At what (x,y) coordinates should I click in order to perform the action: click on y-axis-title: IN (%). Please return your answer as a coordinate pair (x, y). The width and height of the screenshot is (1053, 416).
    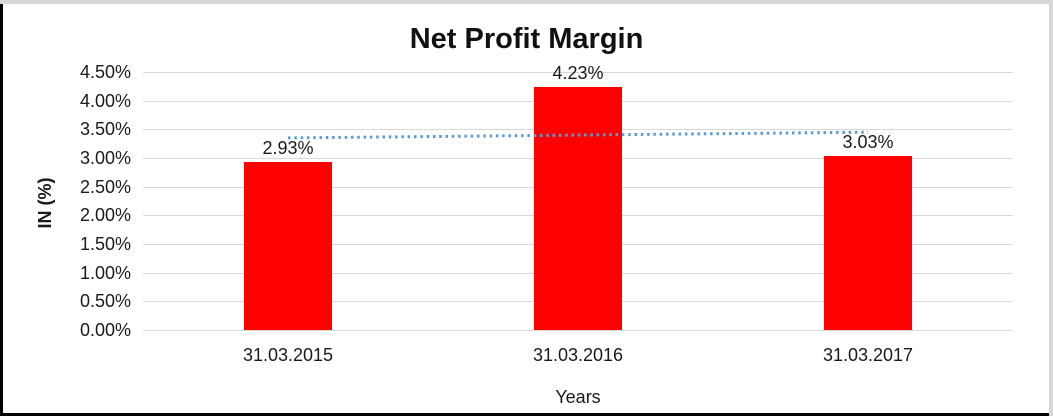
    Looking at the image, I should click on (45, 203).